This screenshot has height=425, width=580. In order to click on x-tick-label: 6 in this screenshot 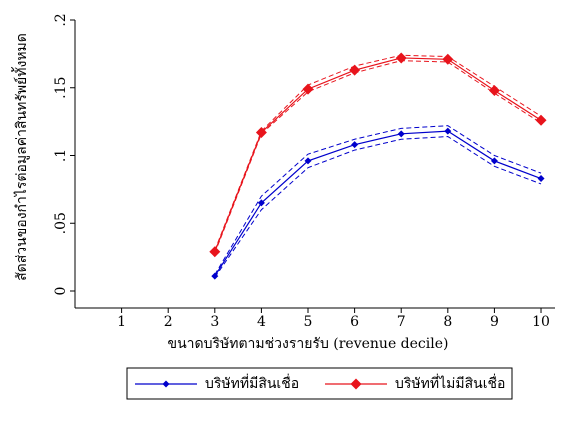, I will do `click(354, 322)`.